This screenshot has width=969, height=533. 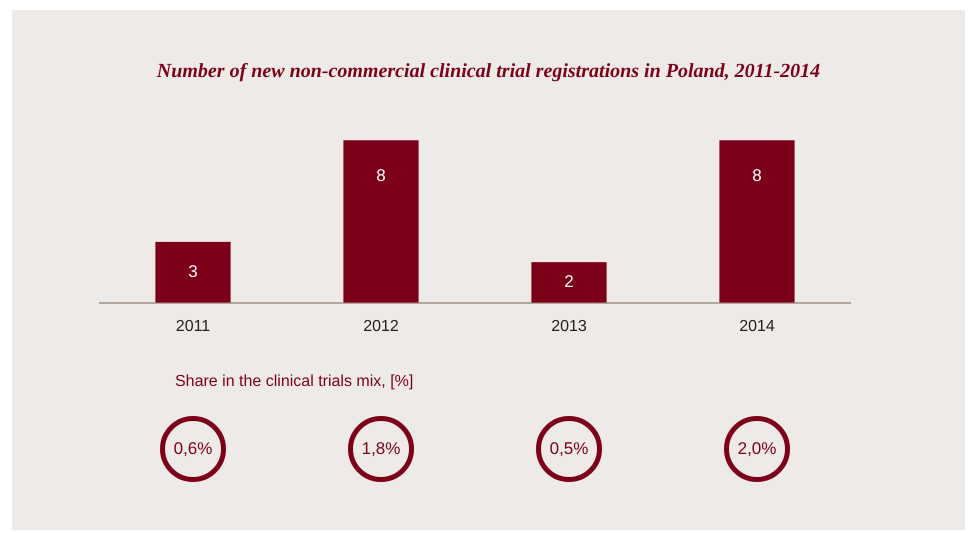 What do you see at coordinates (757, 449) in the screenshot?
I see `text: 2,0%` at bounding box center [757, 449].